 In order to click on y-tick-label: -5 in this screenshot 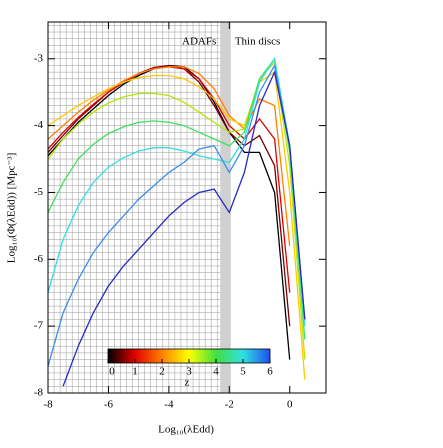, I will do `click(39, 192)`.